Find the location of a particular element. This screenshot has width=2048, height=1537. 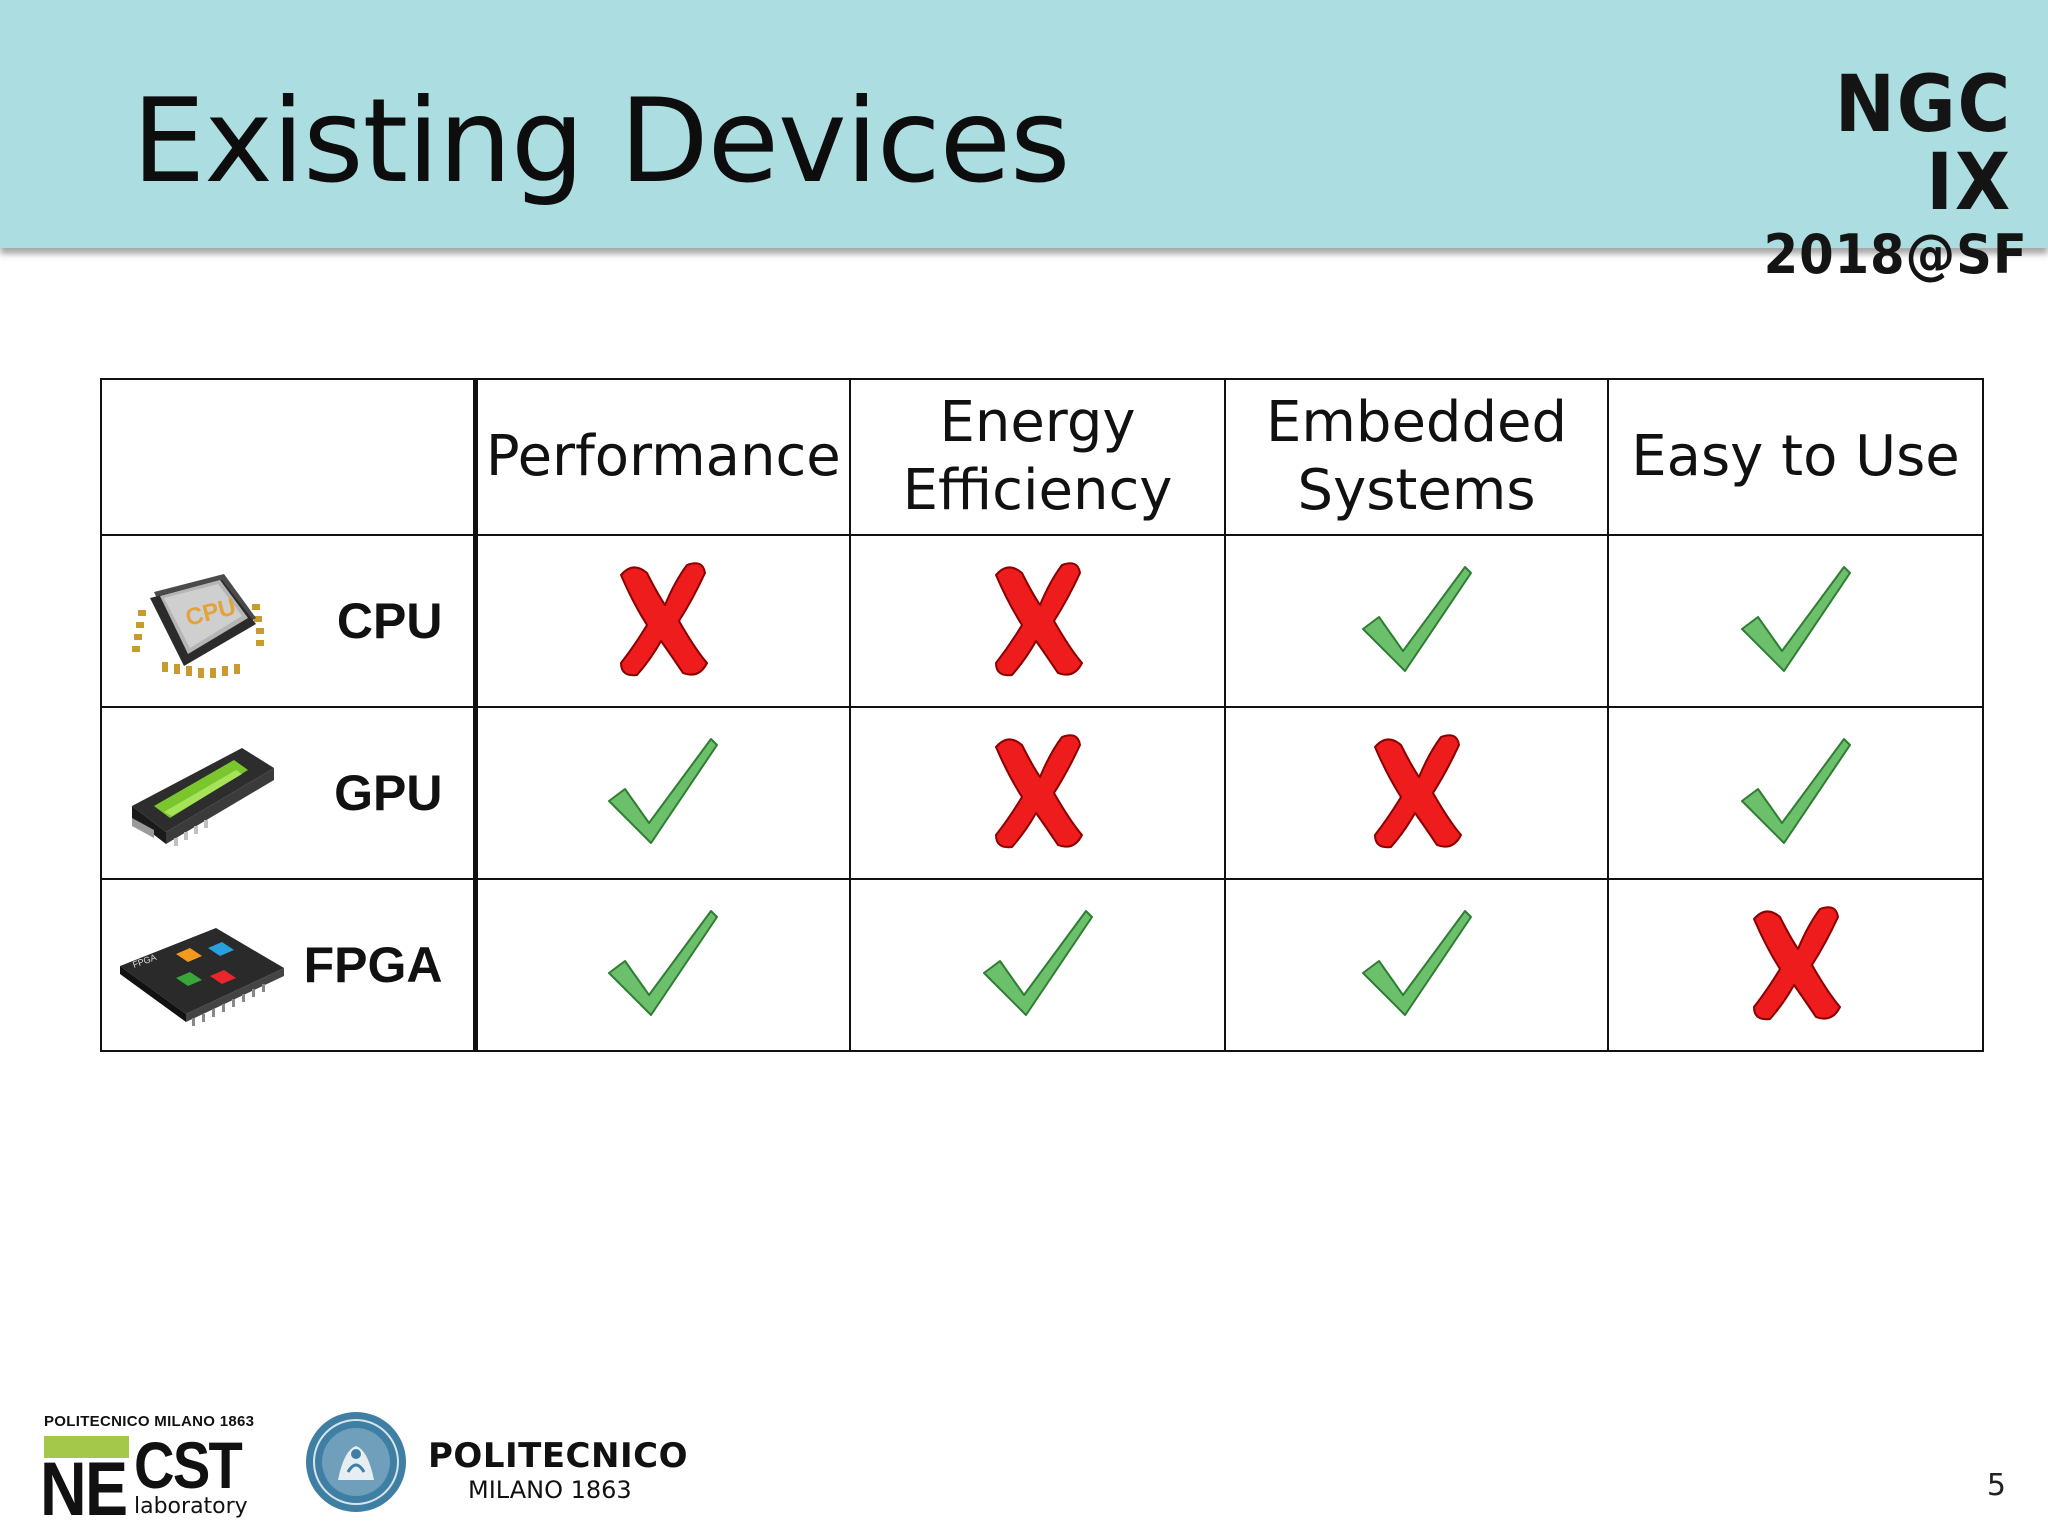

cell-cpu-easy-to-use is located at coordinates (1796, 621).